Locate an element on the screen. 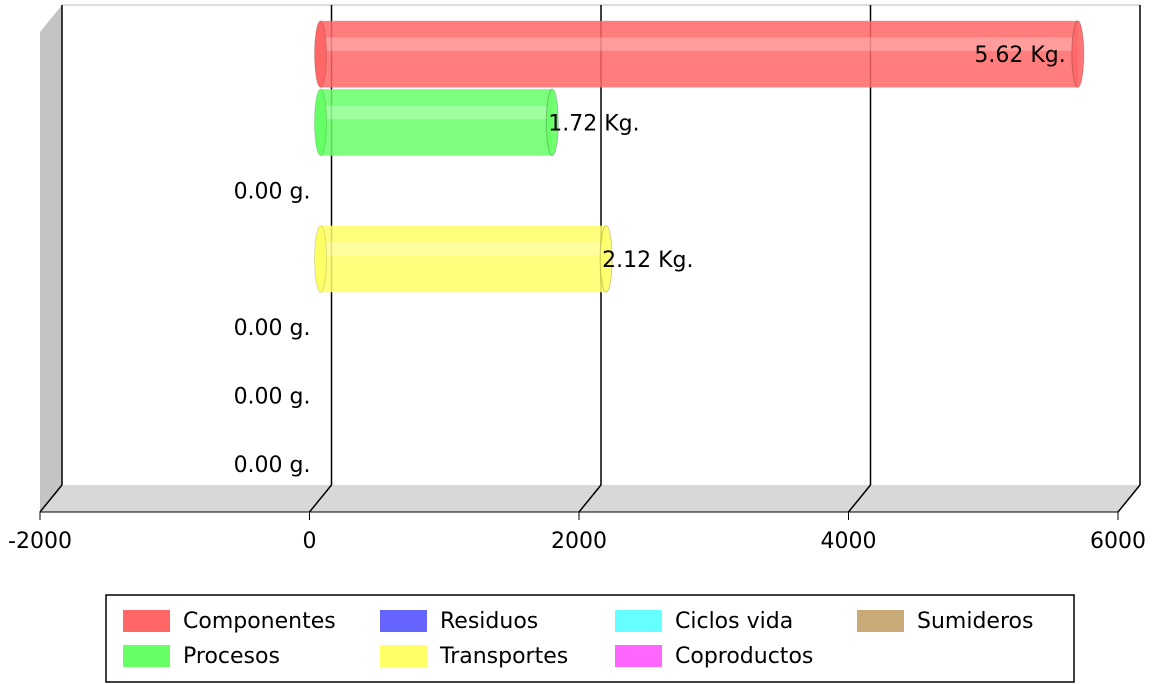 Image resolution: width=1154 pixels, height=684 pixels. legend-label: Ciclos vida is located at coordinates (734, 621).